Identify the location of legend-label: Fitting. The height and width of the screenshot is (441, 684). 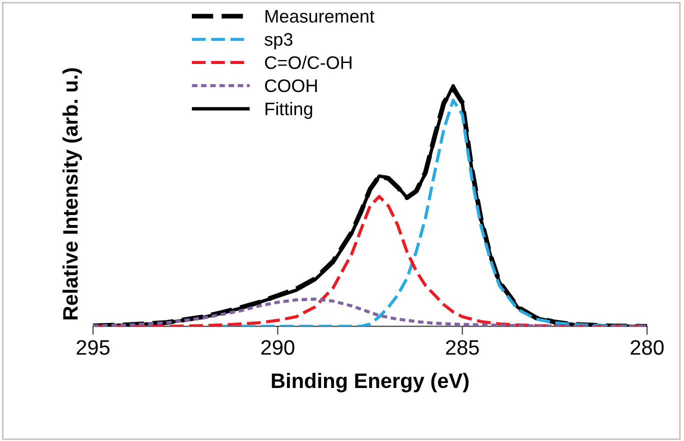
(289, 110).